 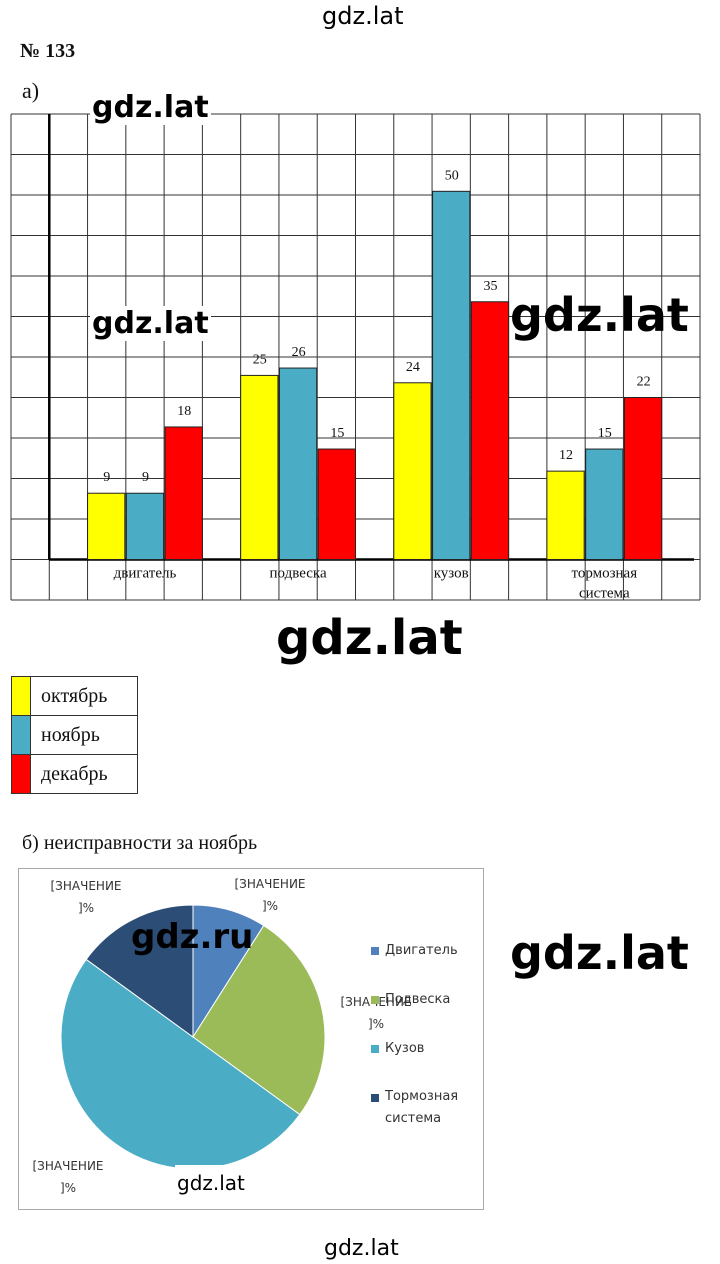 I want to click on bar-value-label: 12, so click(x=566, y=455).